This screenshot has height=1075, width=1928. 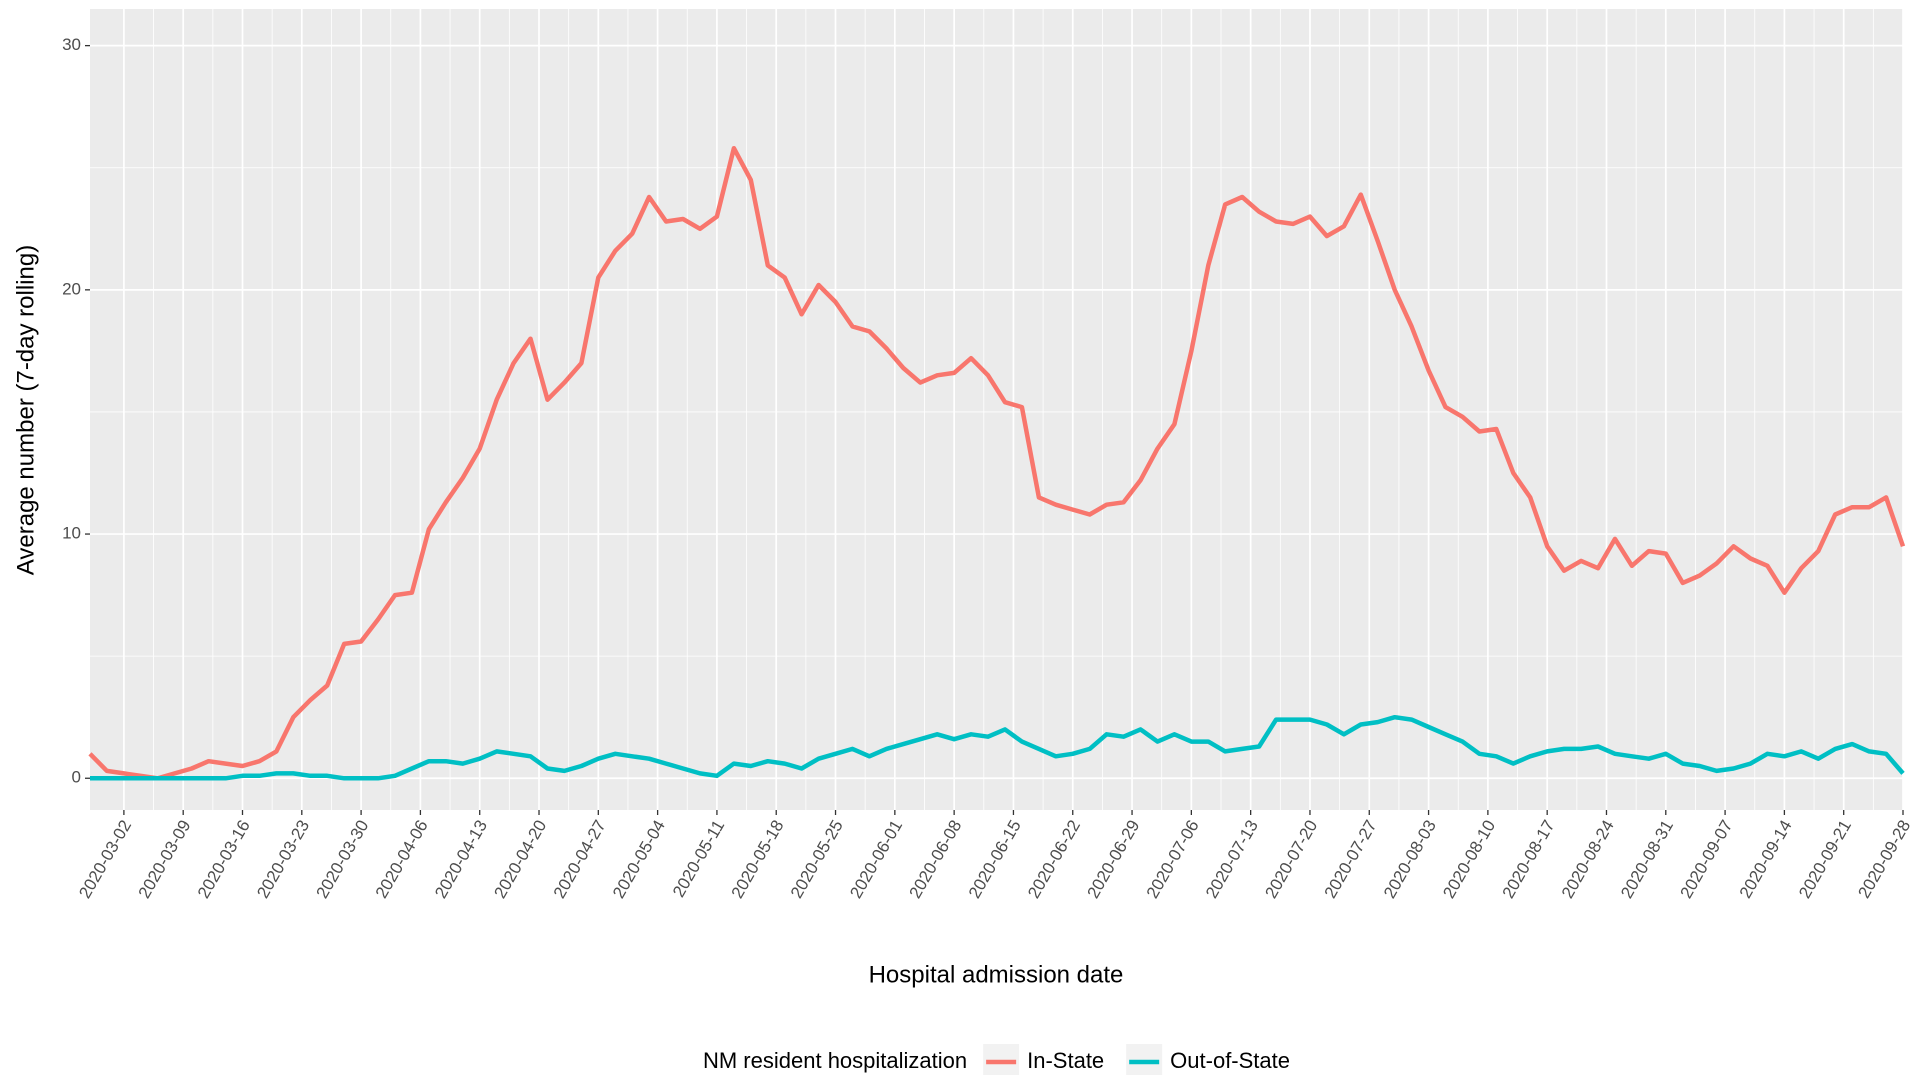 I want to click on x-tick-label: 2020-07-27, so click(x=1351, y=859).